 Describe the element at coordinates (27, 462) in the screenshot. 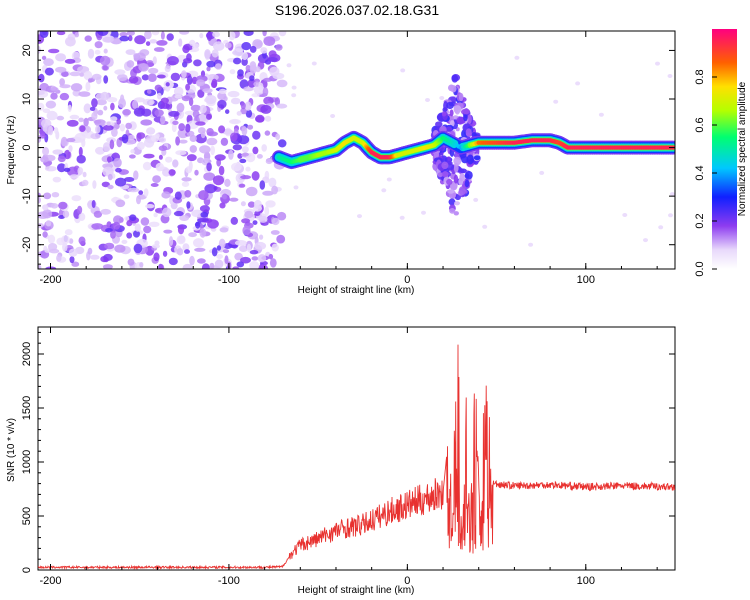

I see `snr-ytick-label: 1000` at that location.